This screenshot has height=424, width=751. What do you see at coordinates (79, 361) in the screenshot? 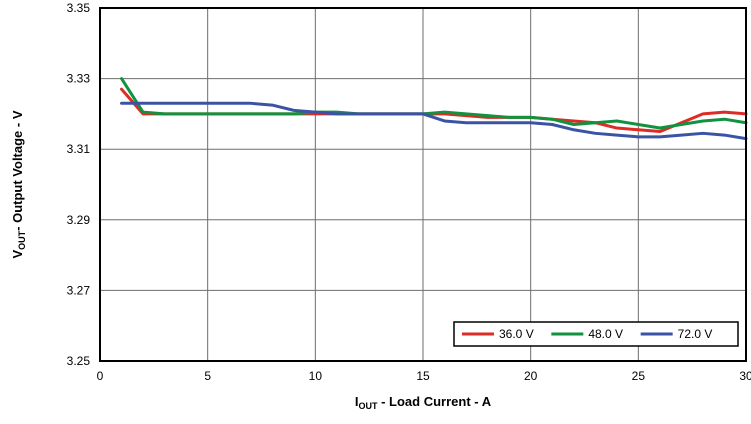
I see `y-tick-label: 3.25` at bounding box center [79, 361].